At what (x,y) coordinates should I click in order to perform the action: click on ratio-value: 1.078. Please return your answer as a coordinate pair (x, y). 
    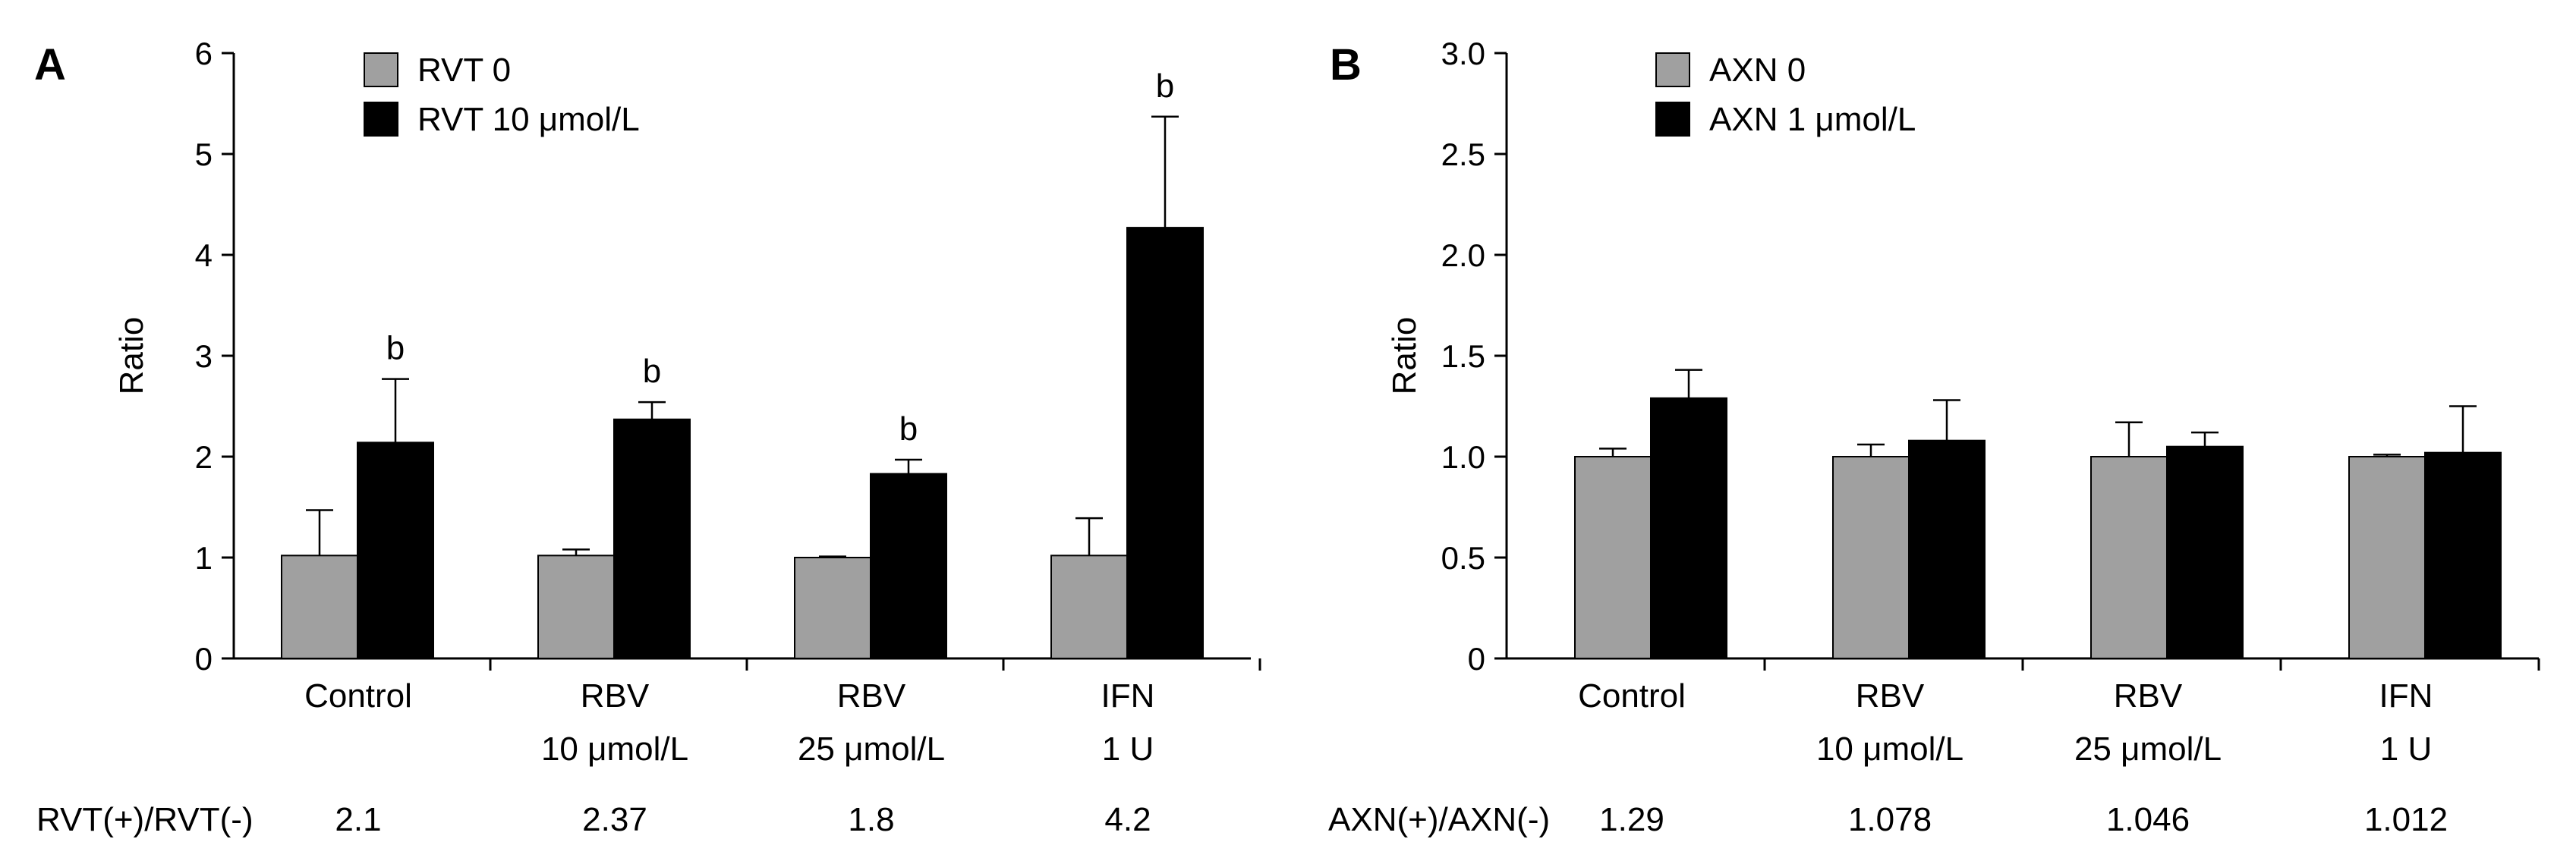
    Looking at the image, I should click on (1890, 819).